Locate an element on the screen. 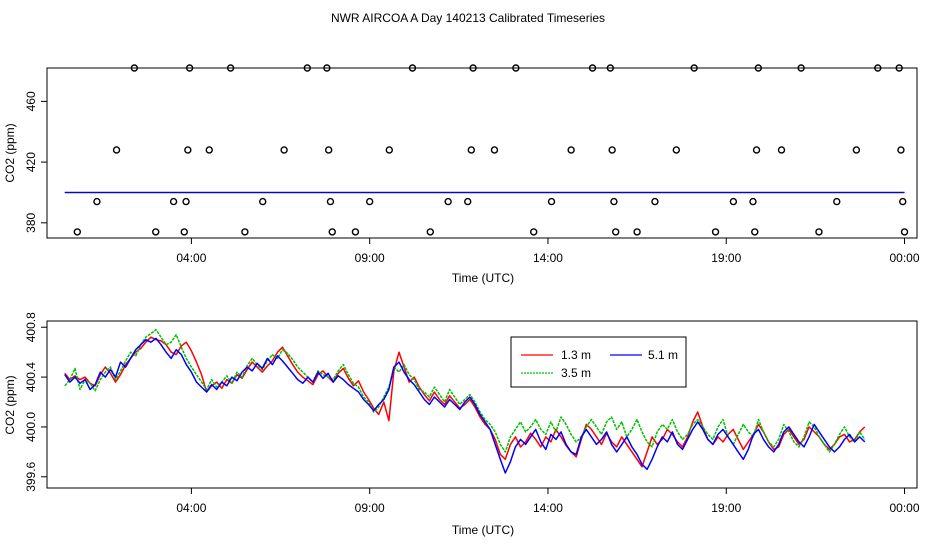 The image size is (936, 545). legend-box is located at coordinates (598, 362).